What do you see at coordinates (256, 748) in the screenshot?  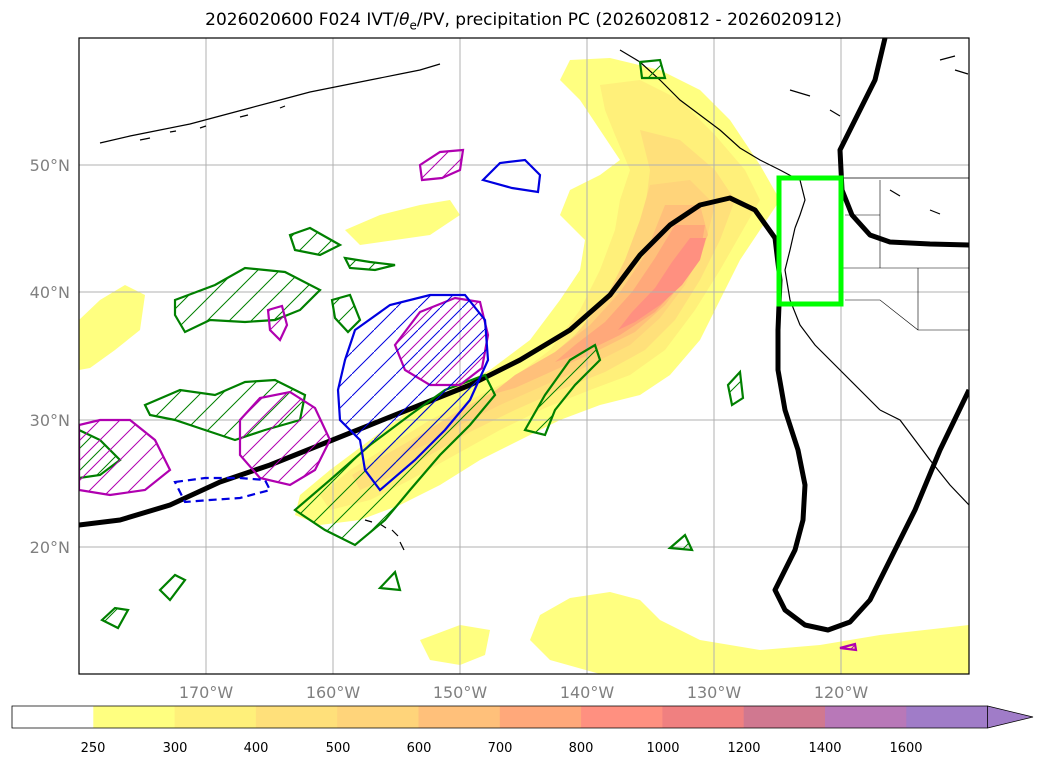 I see `cb-tick-400: 400` at bounding box center [256, 748].